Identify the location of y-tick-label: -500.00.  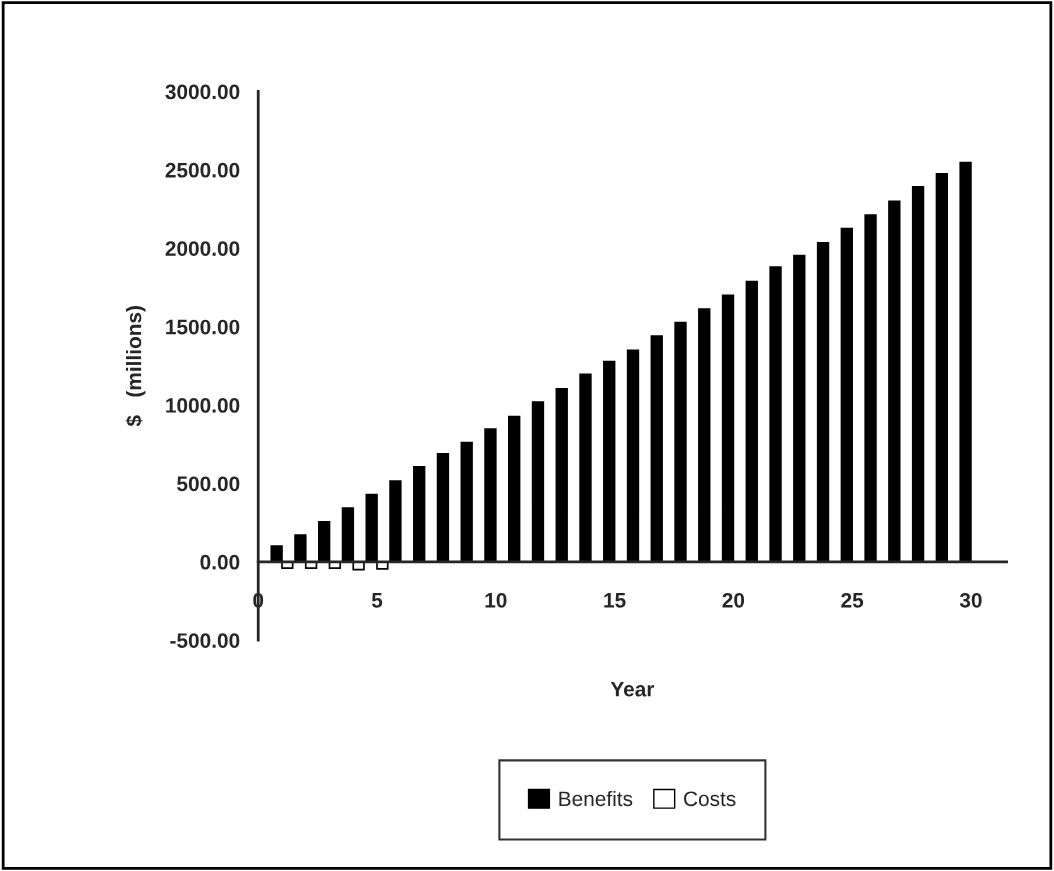
(205, 640).